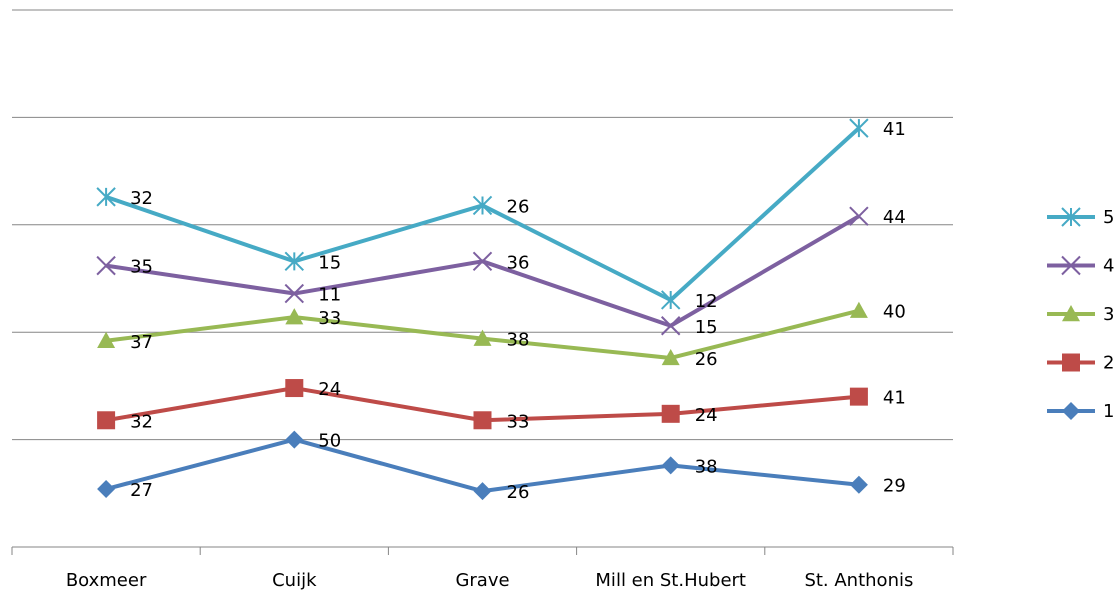  What do you see at coordinates (1108, 266) in the screenshot?
I see `legend-label: 4` at bounding box center [1108, 266].